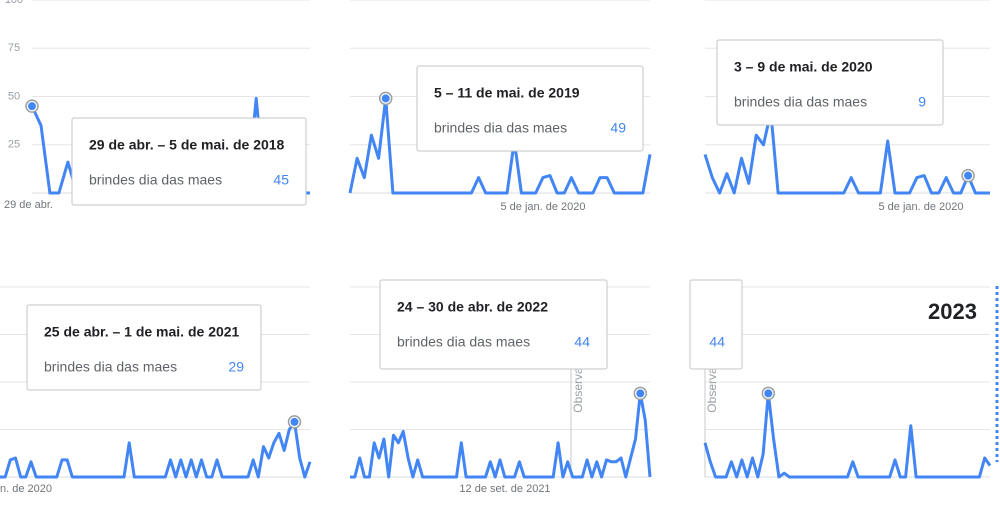 Image resolution: width=1000 pixels, height=526 pixels. What do you see at coordinates (803, 67) in the screenshot?
I see `tooltip-title: 3 – 9 de mai. de 2020` at bounding box center [803, 67].